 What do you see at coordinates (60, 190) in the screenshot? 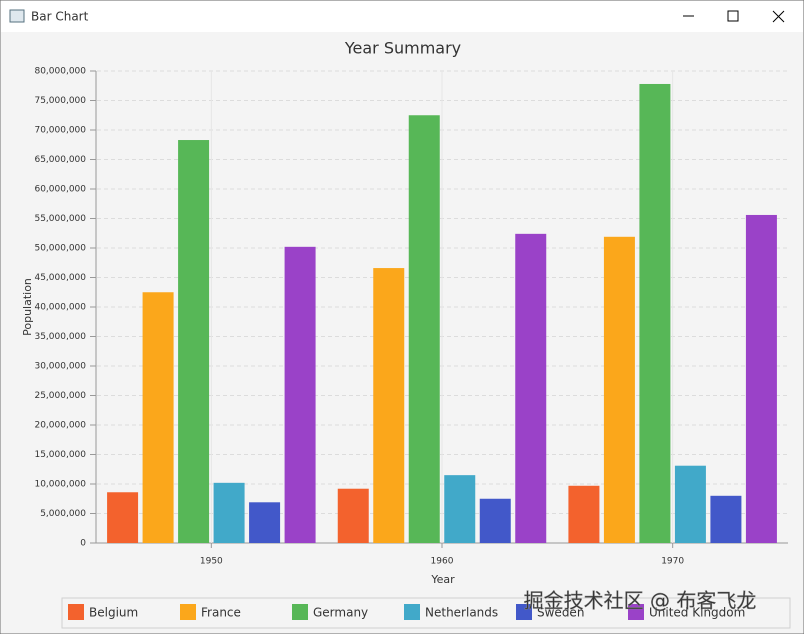
I see `y-tick-label: 60,000,000` at bounding box center [60, 190].